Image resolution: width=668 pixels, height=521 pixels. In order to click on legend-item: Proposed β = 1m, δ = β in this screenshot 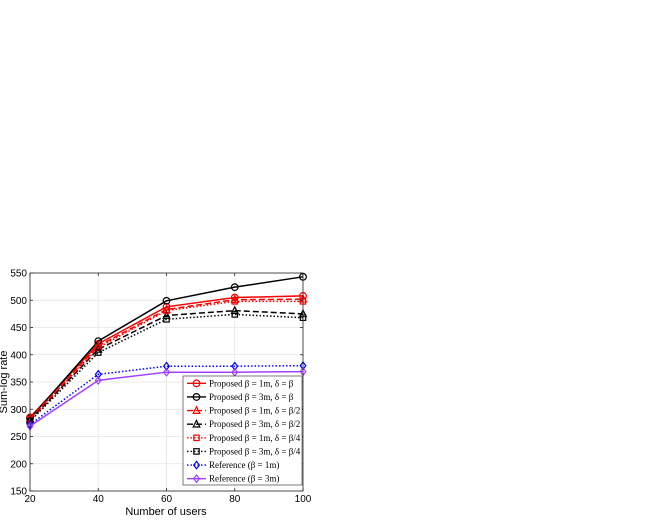, I will do `click(240, 383)`.